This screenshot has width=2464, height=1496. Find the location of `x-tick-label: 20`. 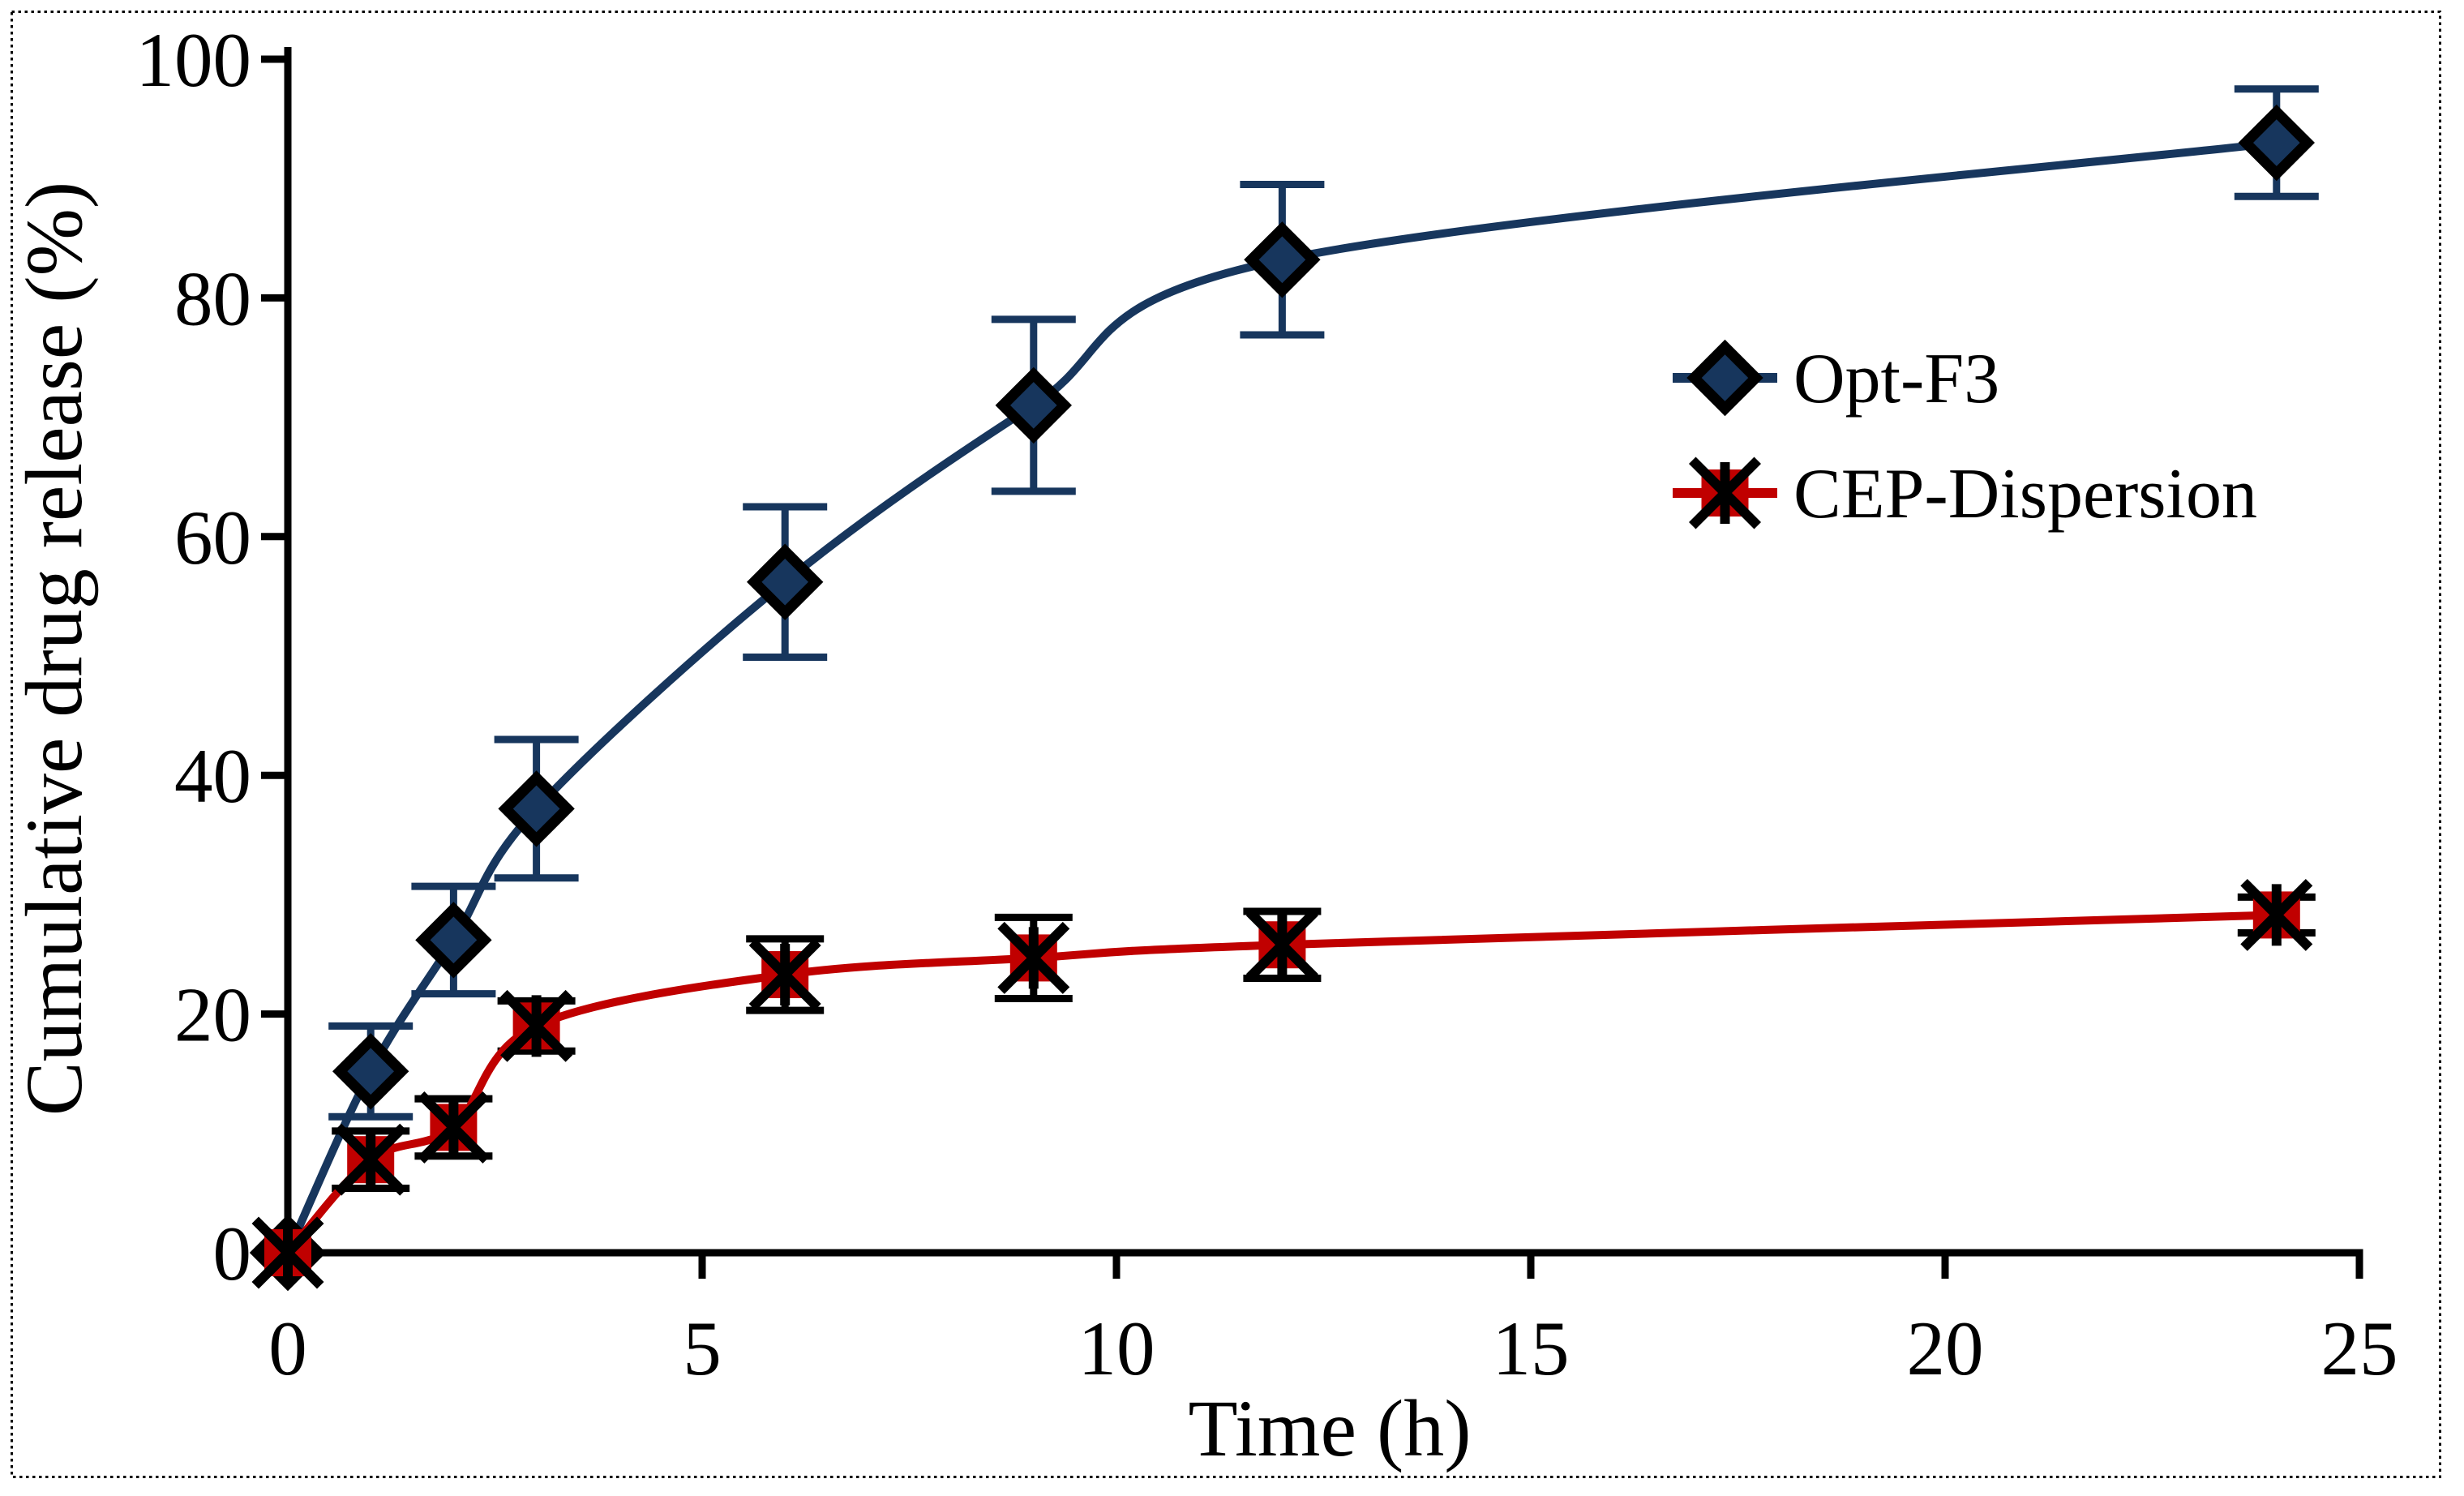

x-tick-label: 20 is located at coordinates (1945, 1348).